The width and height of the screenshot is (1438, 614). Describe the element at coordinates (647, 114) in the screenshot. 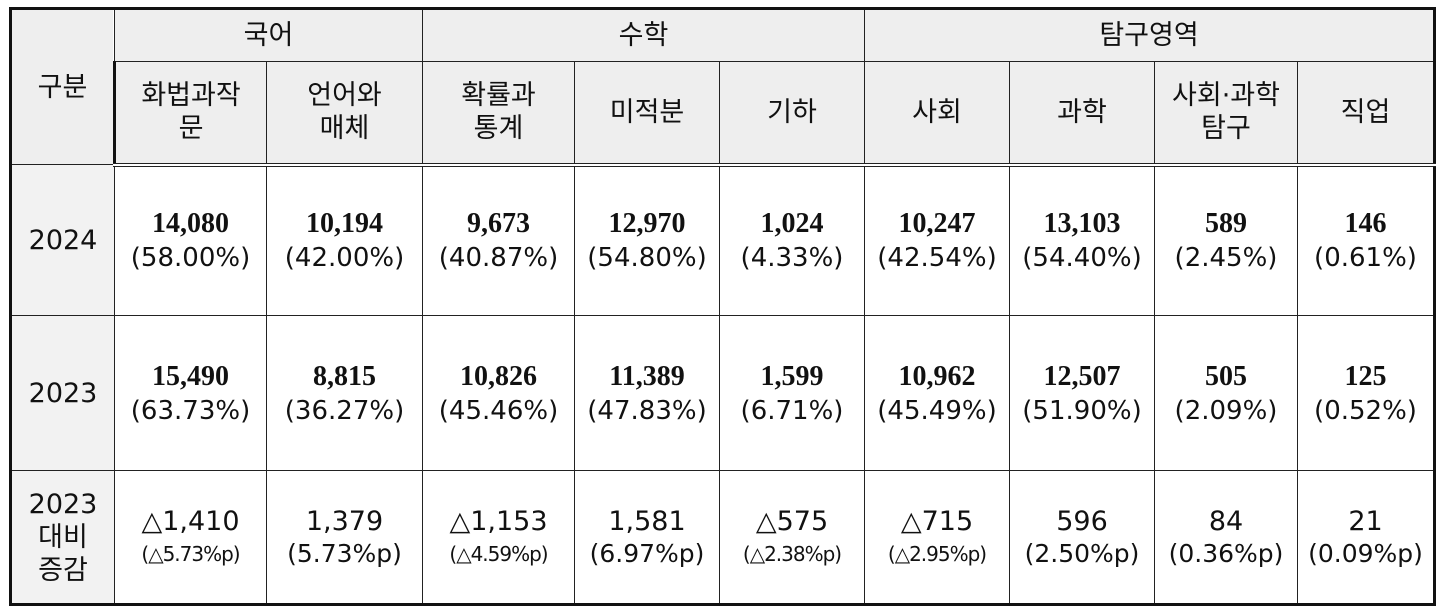

I see `subject-header: 미적분` at that location.